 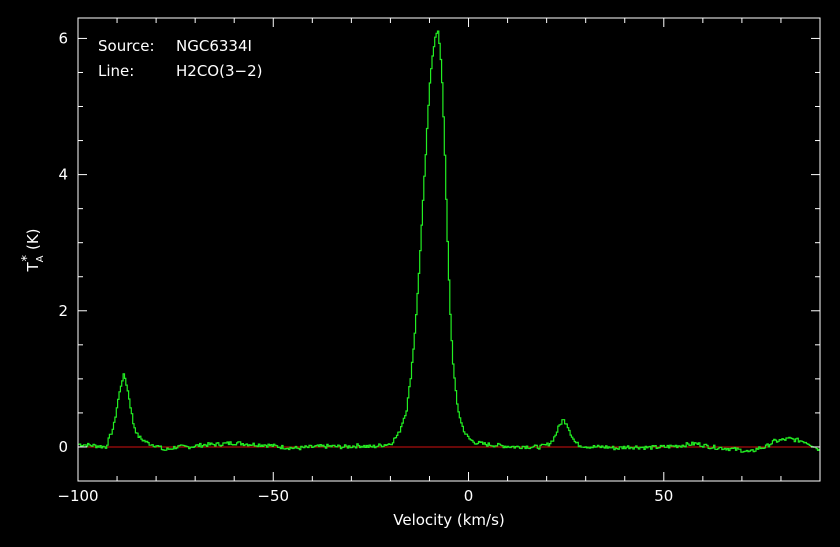 I want to click on x-tick-label: −100, so click(x=77, y=496).